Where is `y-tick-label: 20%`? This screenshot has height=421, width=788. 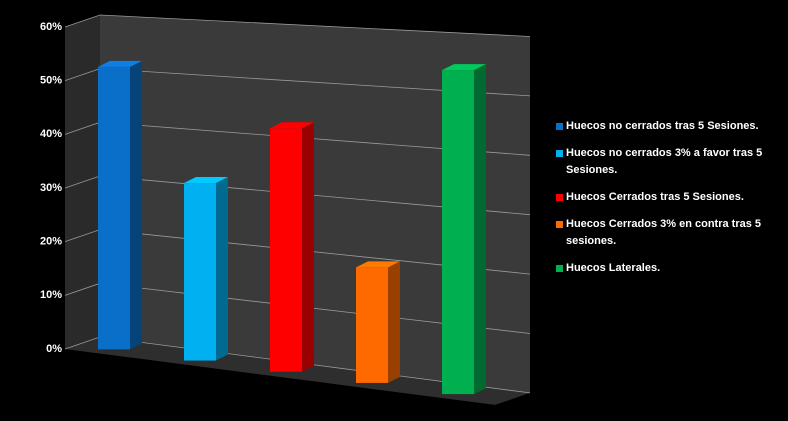 y-tick-label: 20% is located at coordinates (51, 242).